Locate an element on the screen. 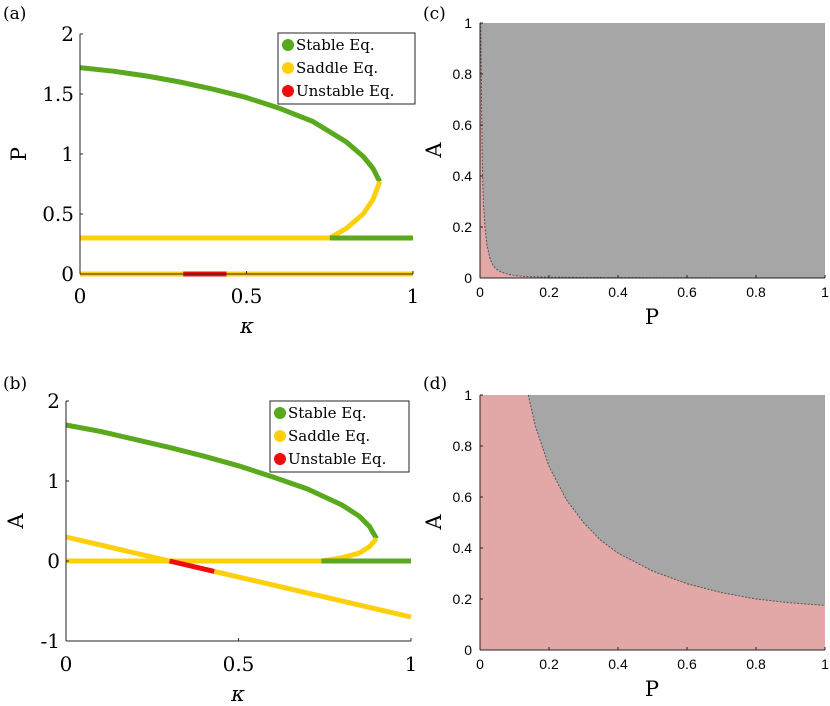  panel-a-x-label: κ is located at coordinates (246, 326).